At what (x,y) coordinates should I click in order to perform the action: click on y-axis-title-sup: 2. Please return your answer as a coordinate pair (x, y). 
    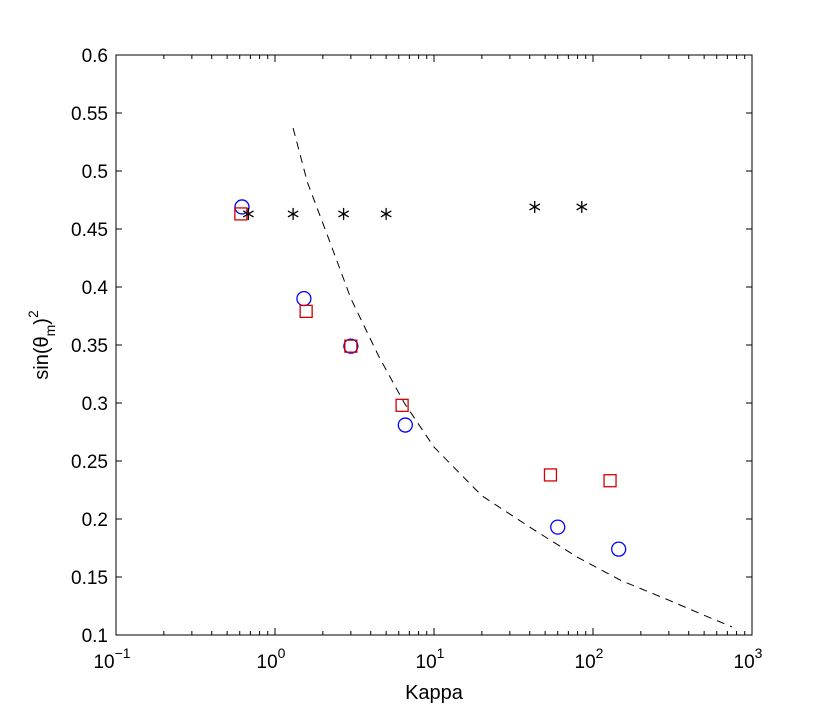
    Looking at the image, I should click on (33, 314).